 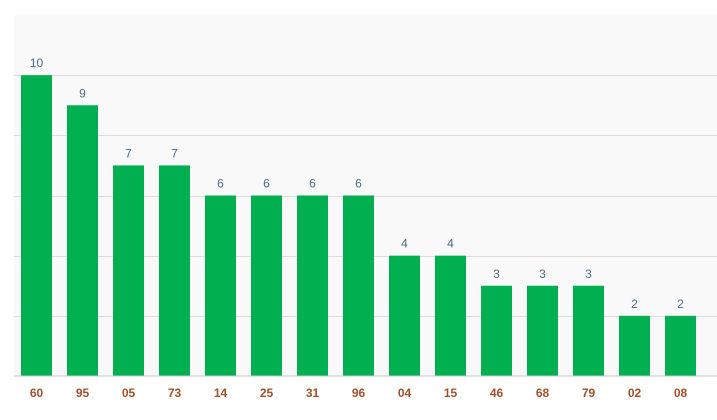 What do you see at coordinates (496, 274) in the screenshot?
I see `value-label-46: 3` at bounding box center [496, 274].